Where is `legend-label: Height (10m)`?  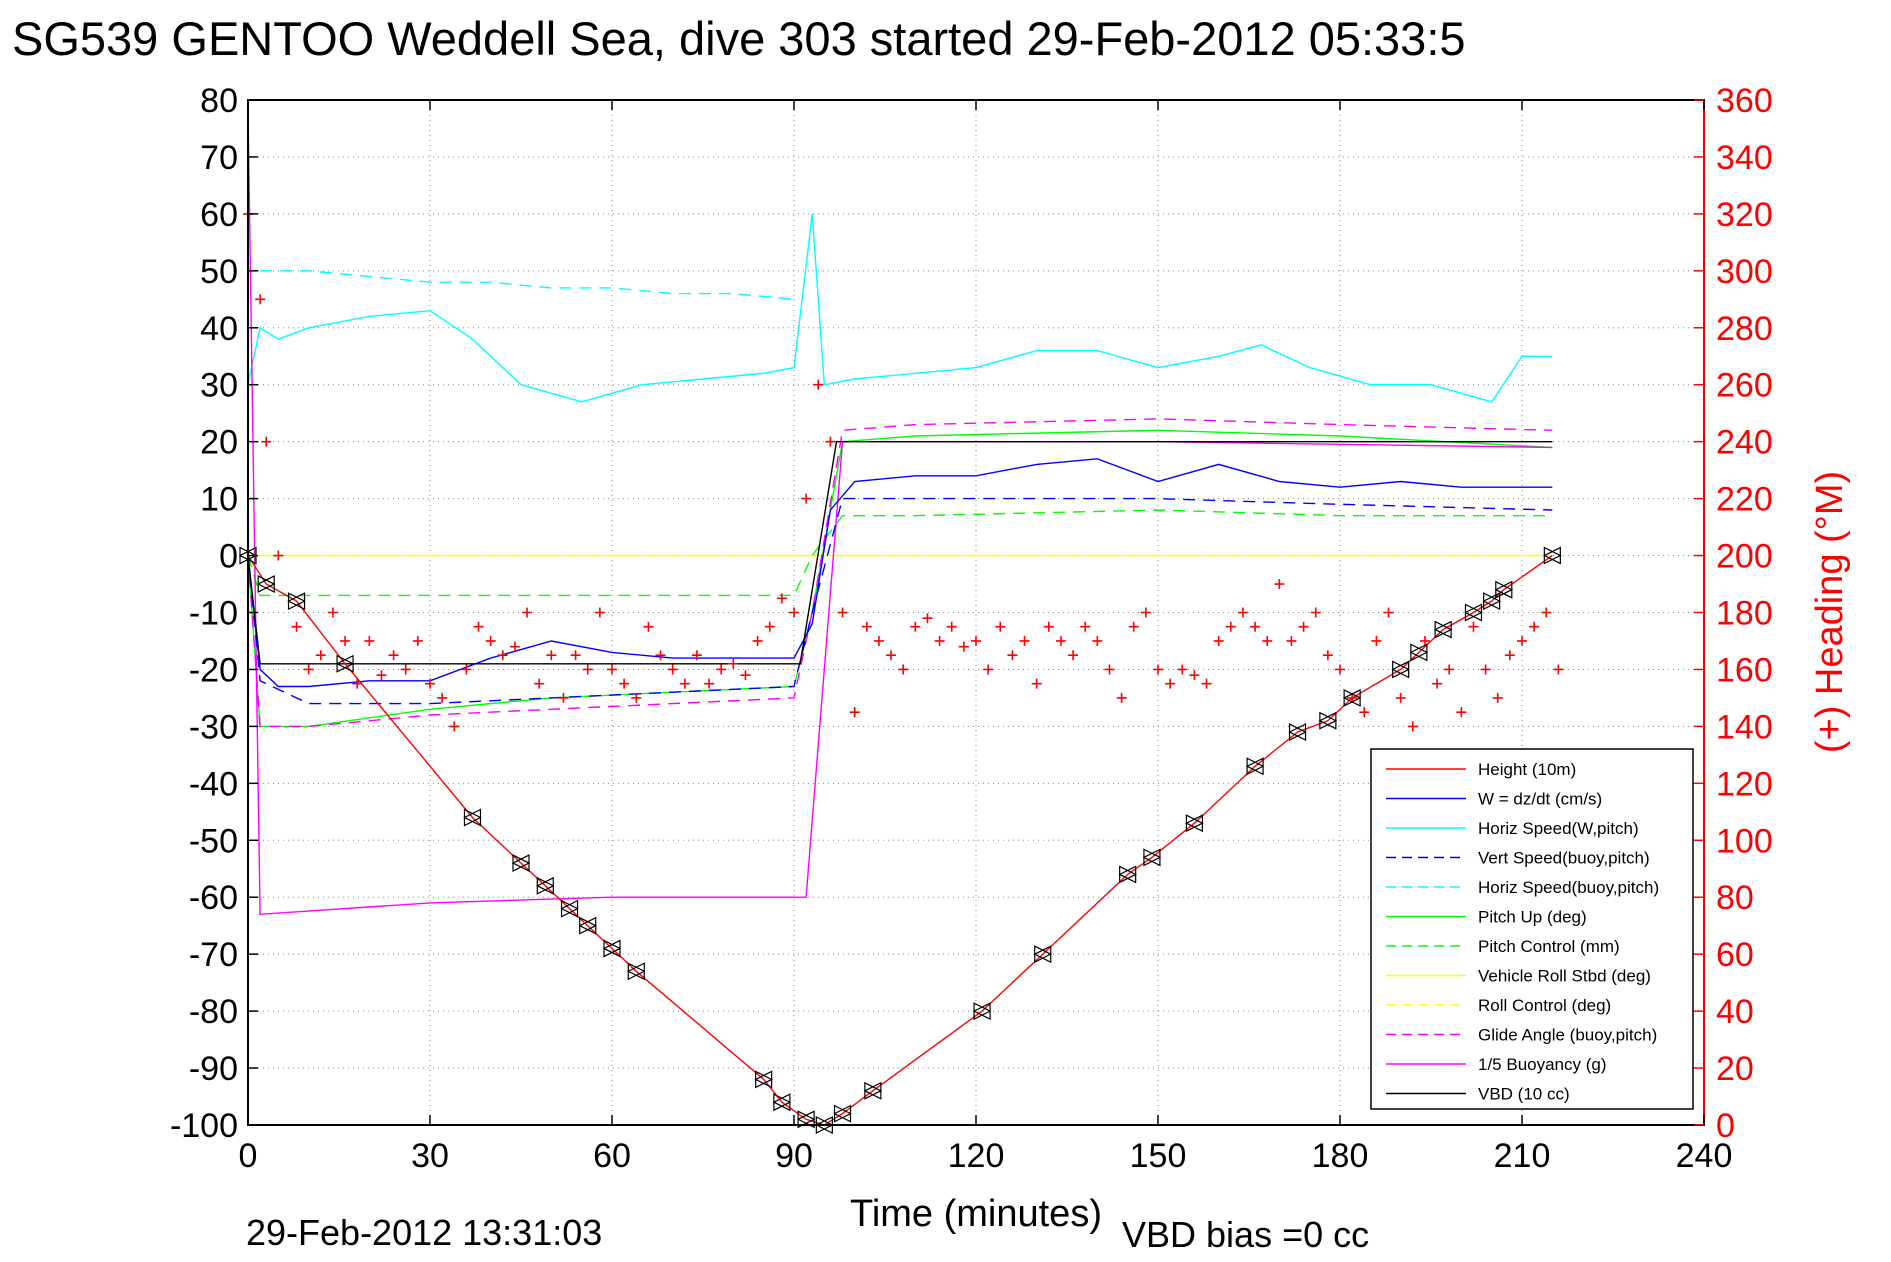 legend-label: Height (10m) is located at coordinates (1527, 769).